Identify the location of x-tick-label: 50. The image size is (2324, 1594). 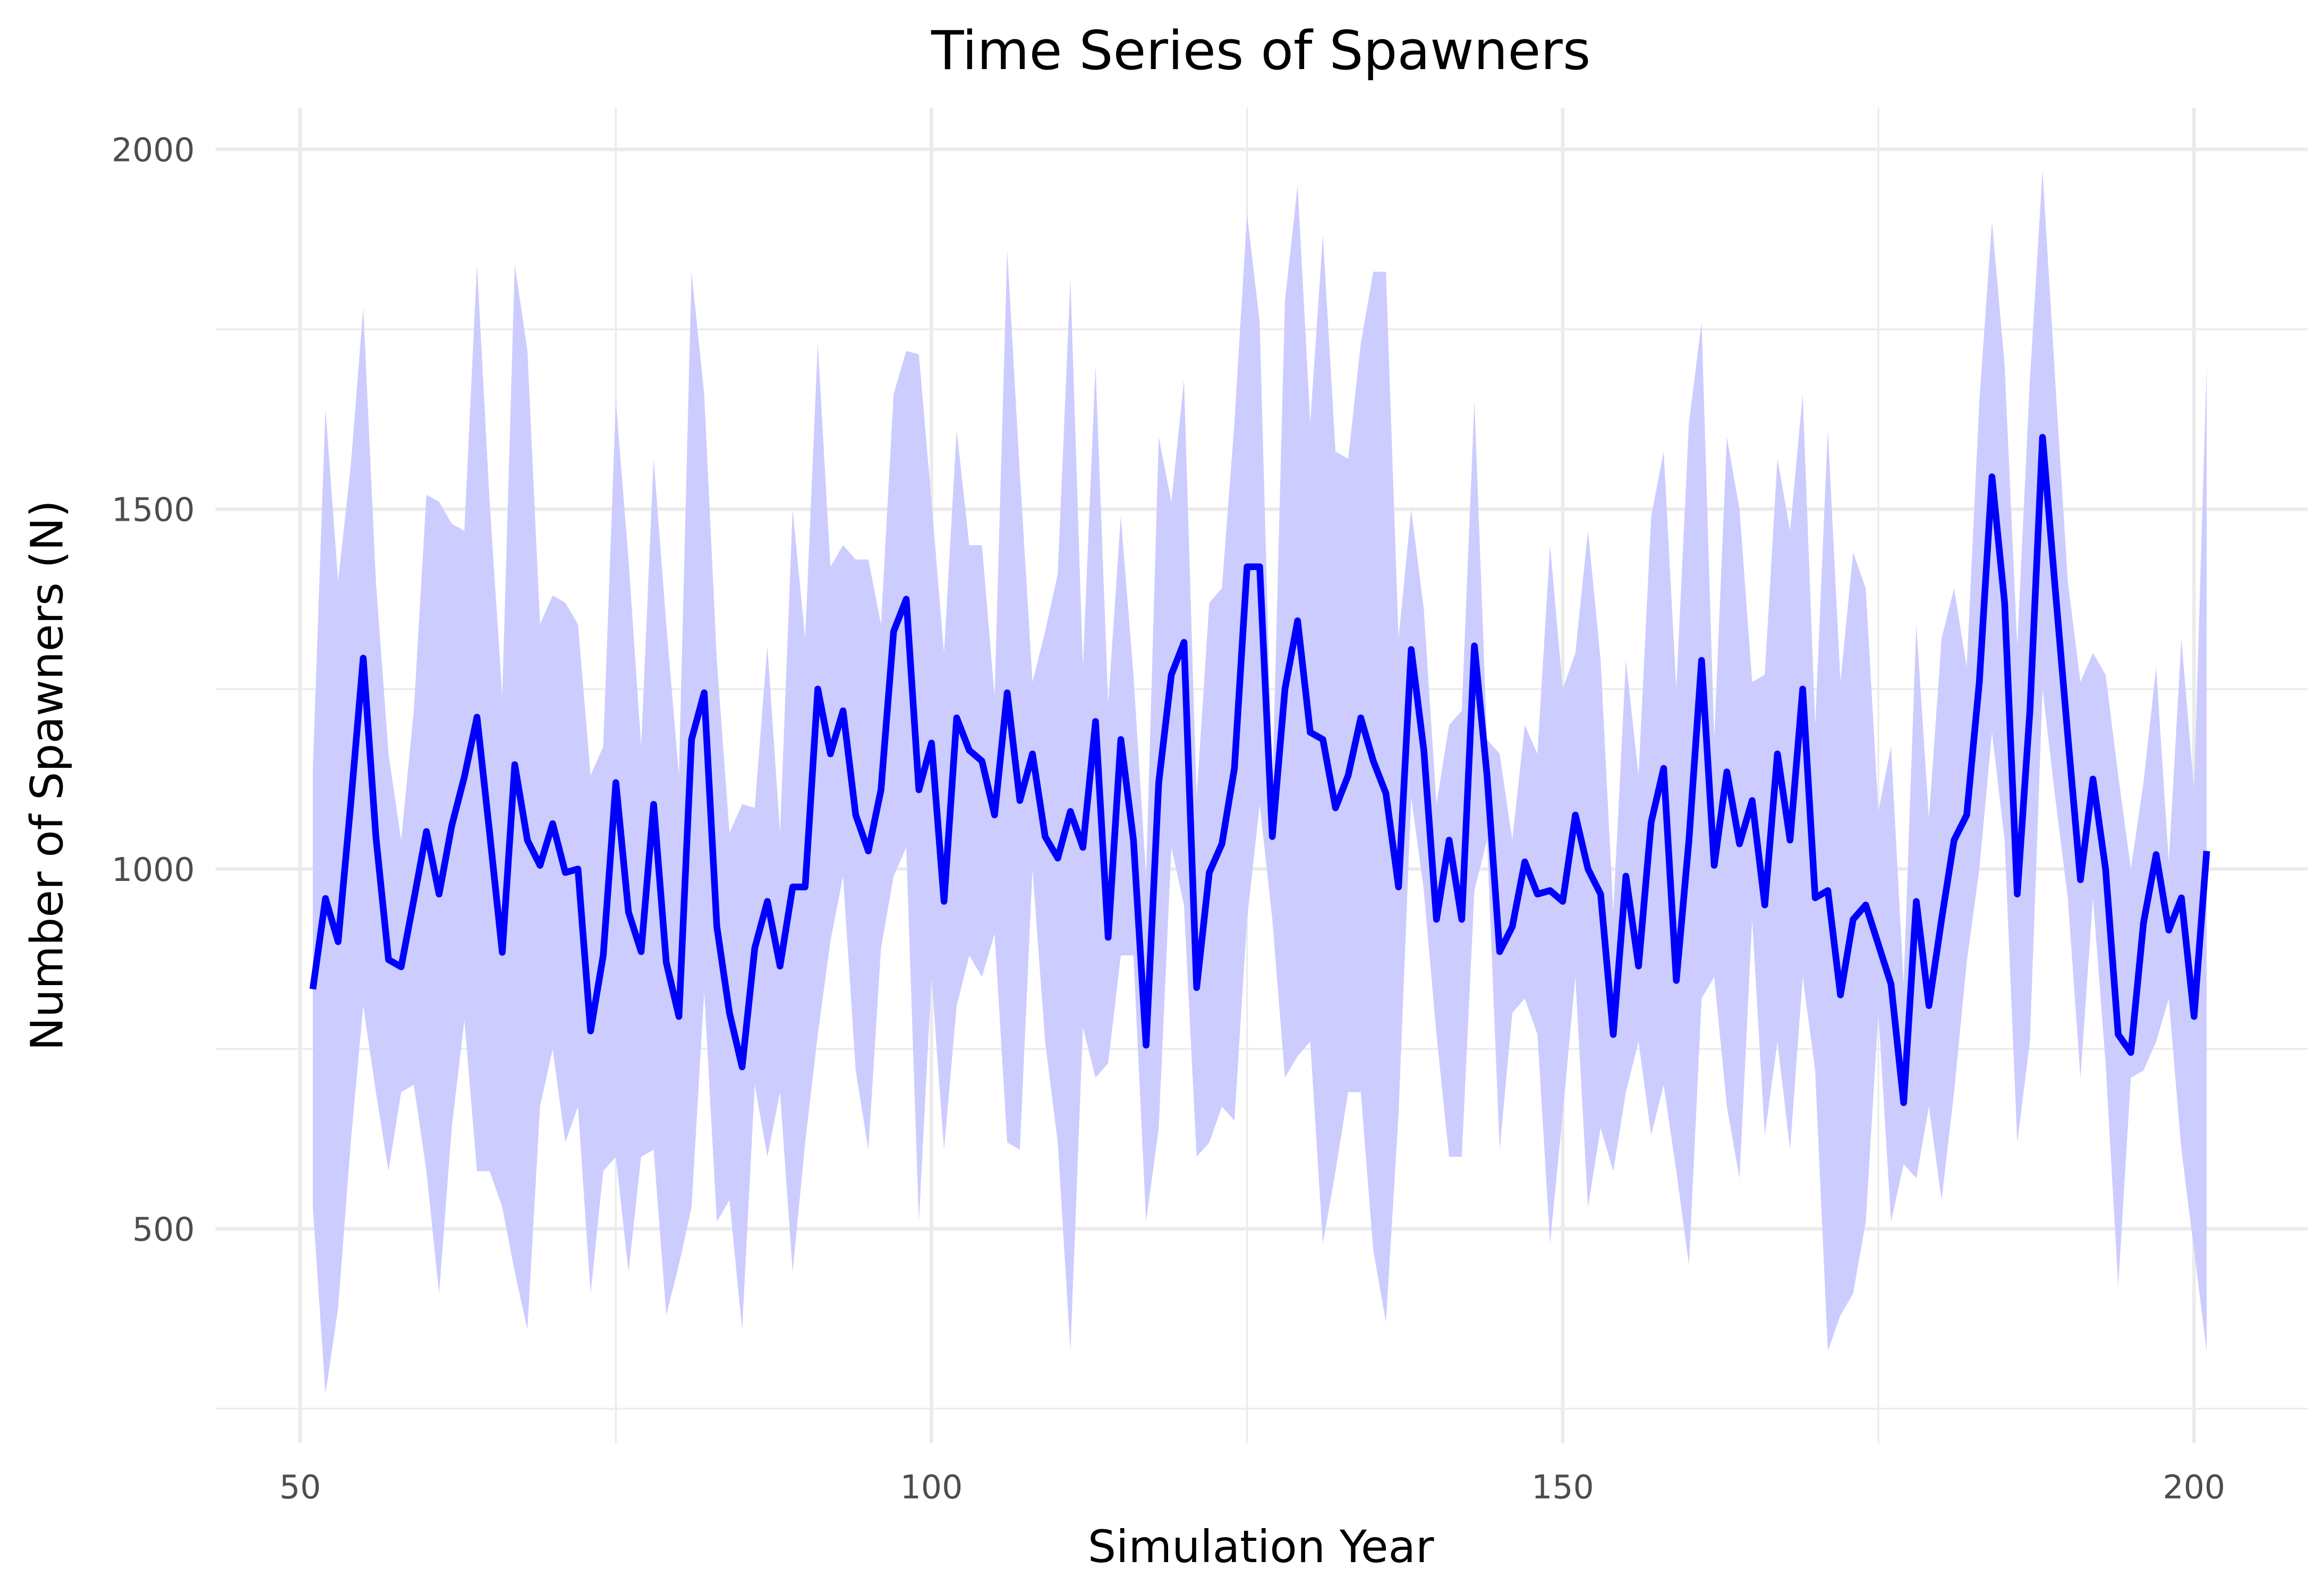
(300, 1487).